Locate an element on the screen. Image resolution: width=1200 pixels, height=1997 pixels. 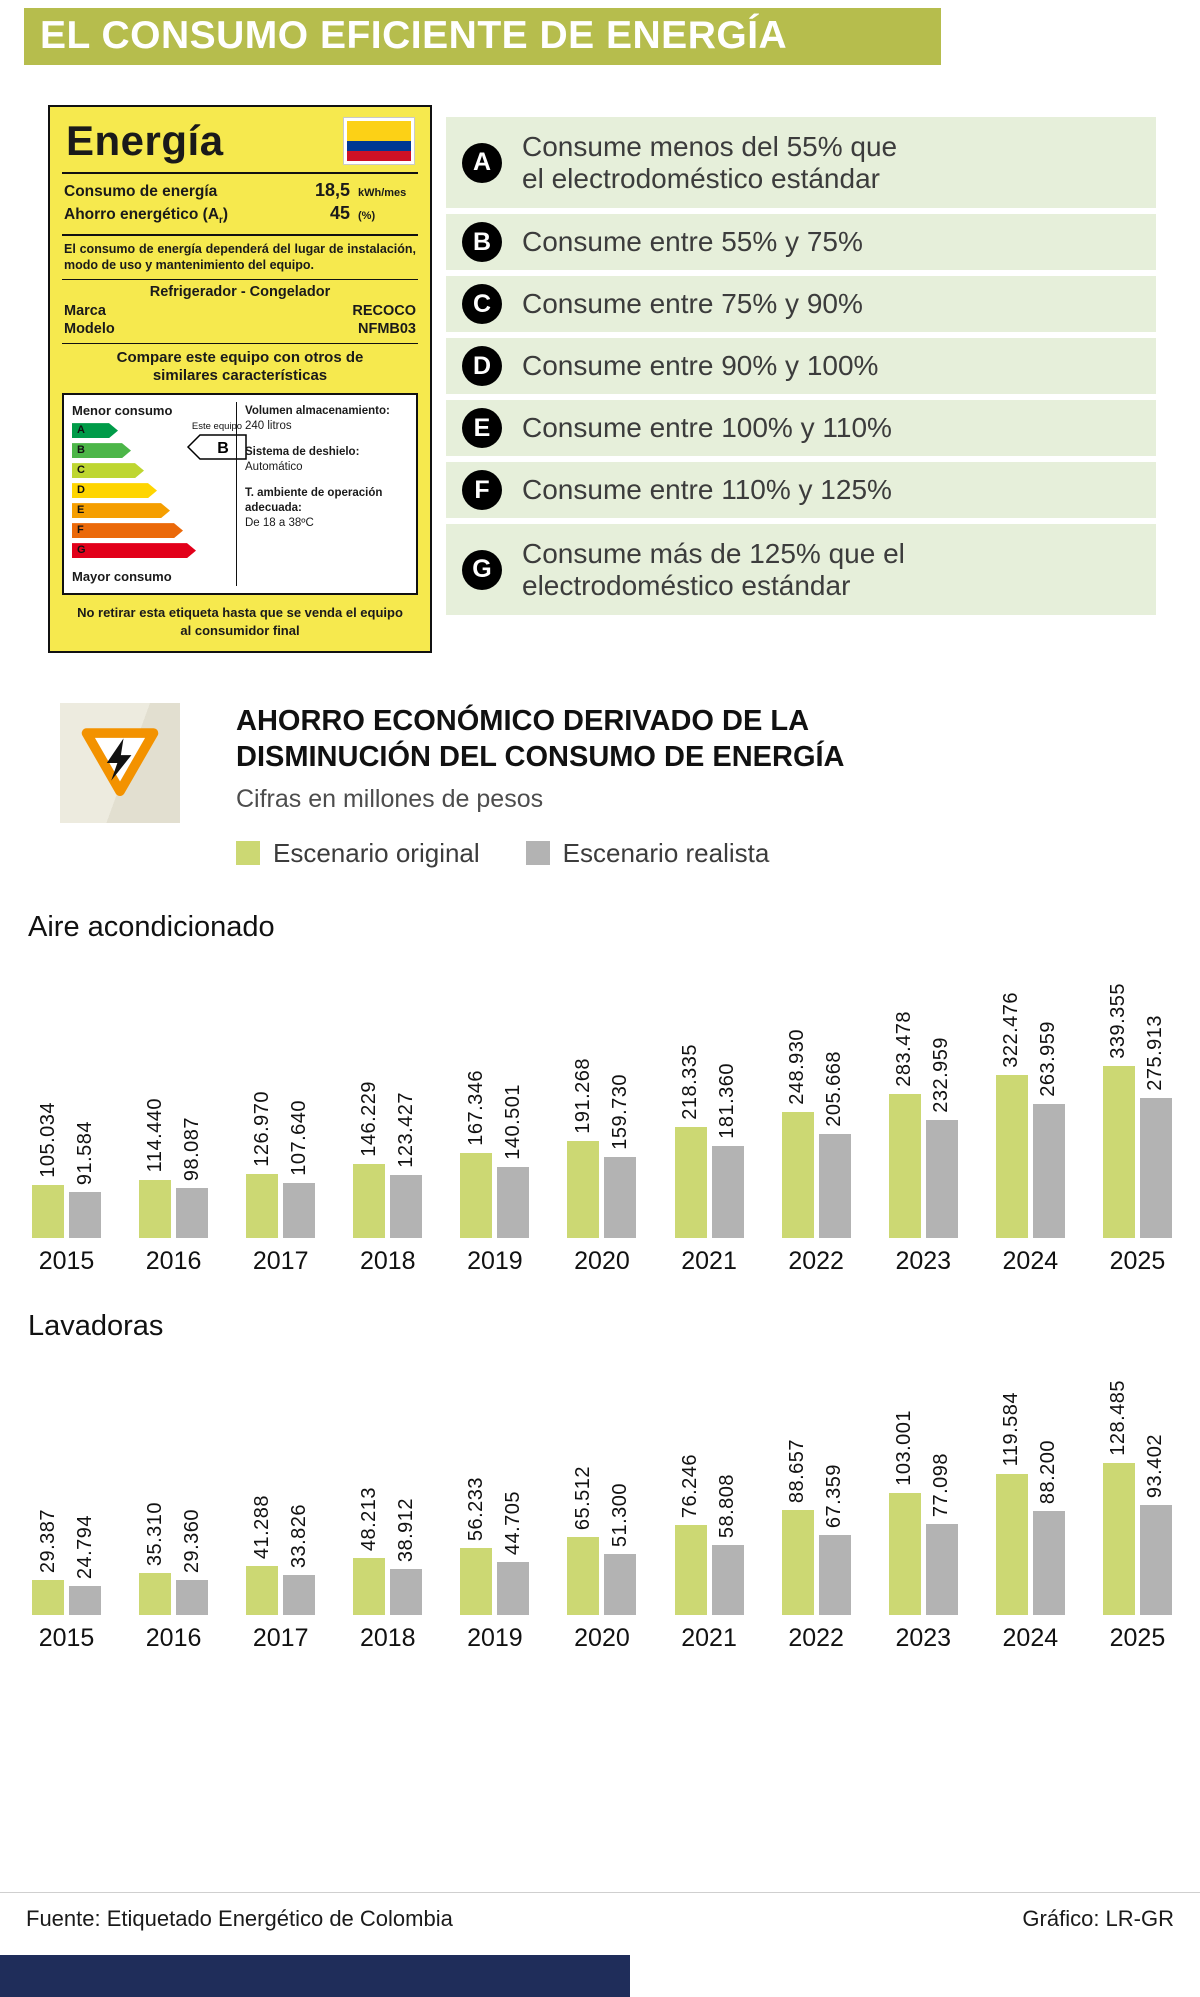
bar-original: 283.478 is located at coordinates (904, 1124).